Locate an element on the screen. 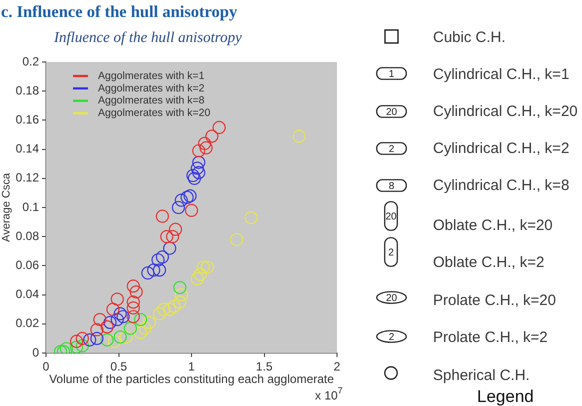  capsule-icon: 8 is located at coordinates (391, 185).